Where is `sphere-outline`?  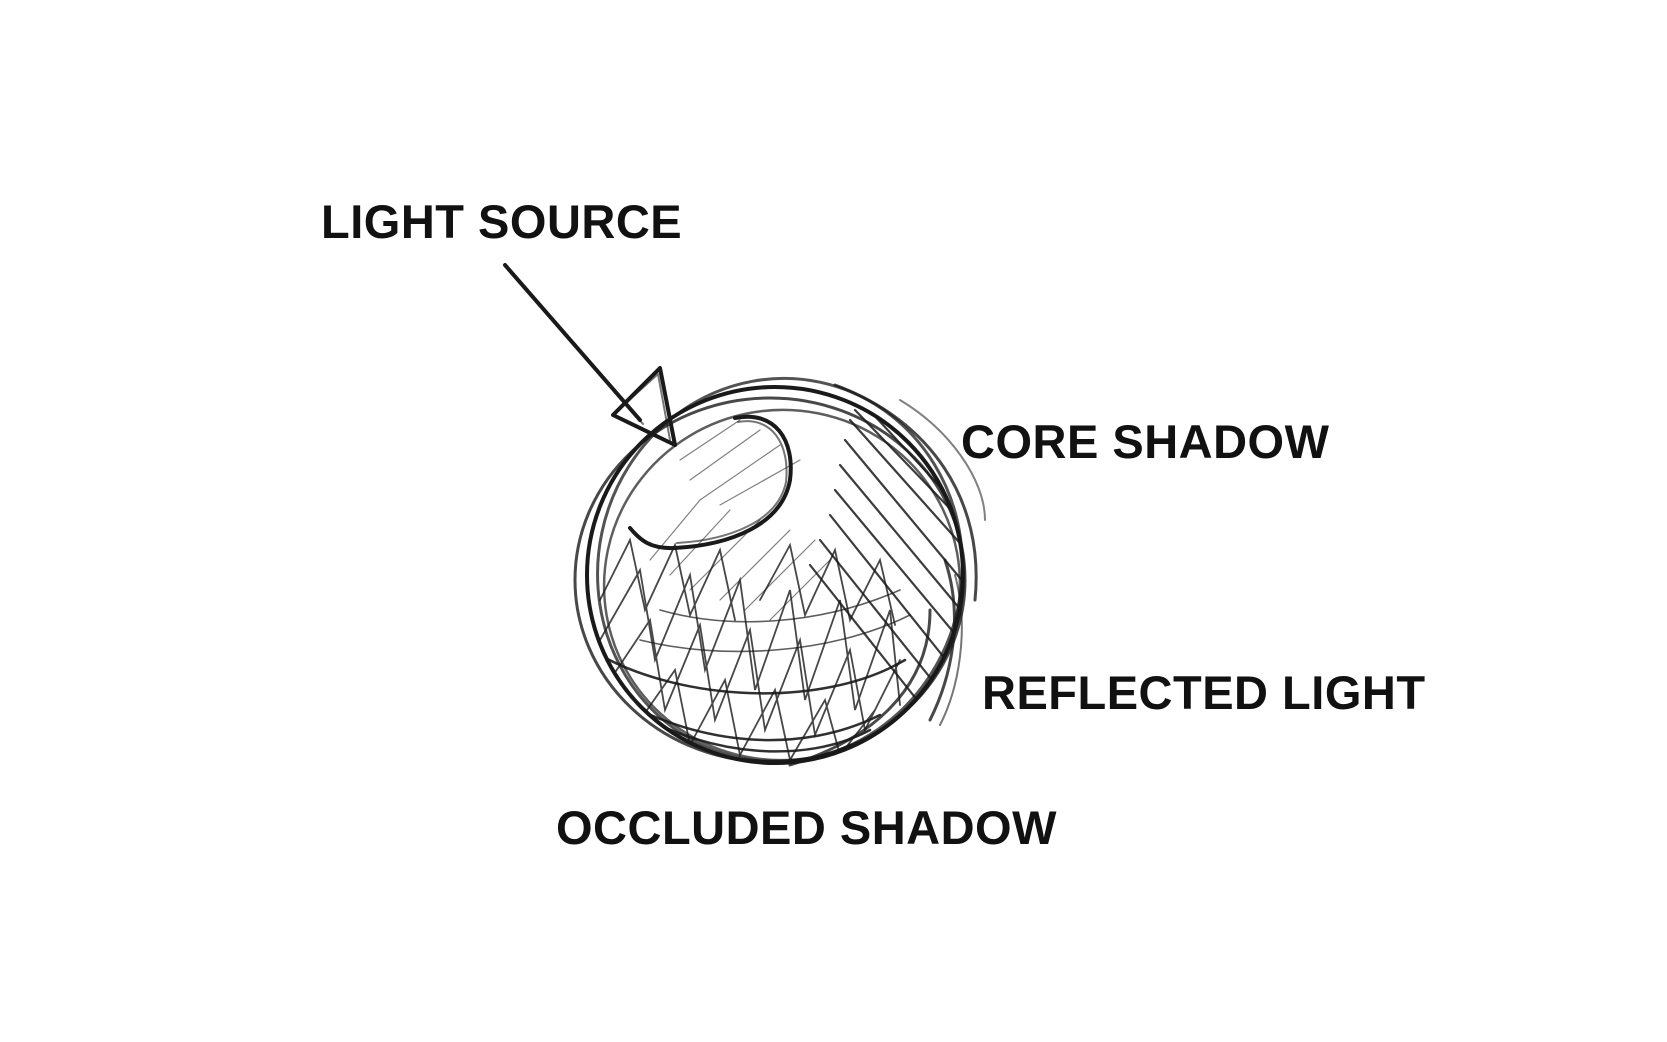
sphere-outline is located at coordinates (775, 571).